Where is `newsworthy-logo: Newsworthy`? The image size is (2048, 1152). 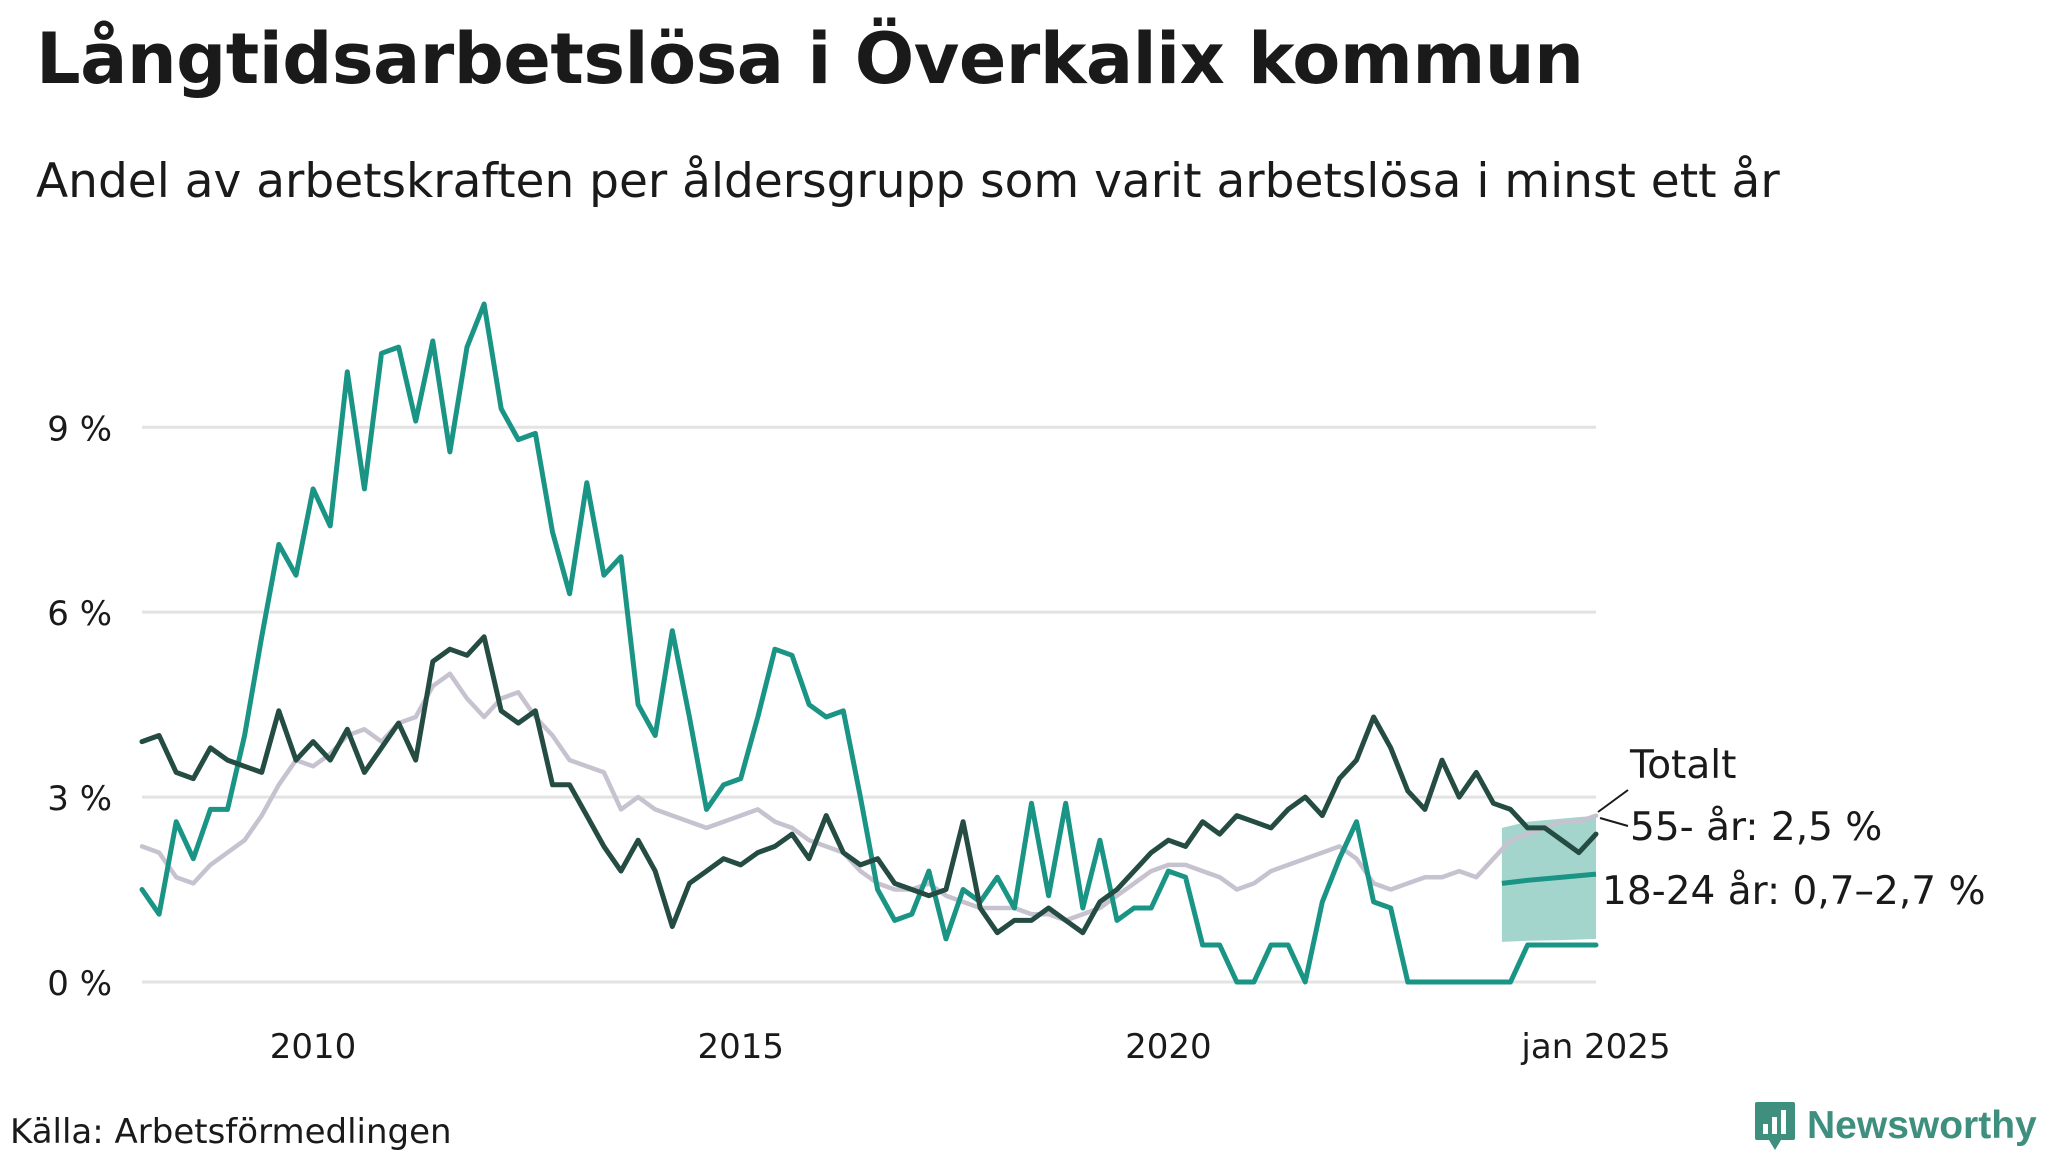 newsworthy-logo: Newsworthy is located at coordinates (1895, 1126).